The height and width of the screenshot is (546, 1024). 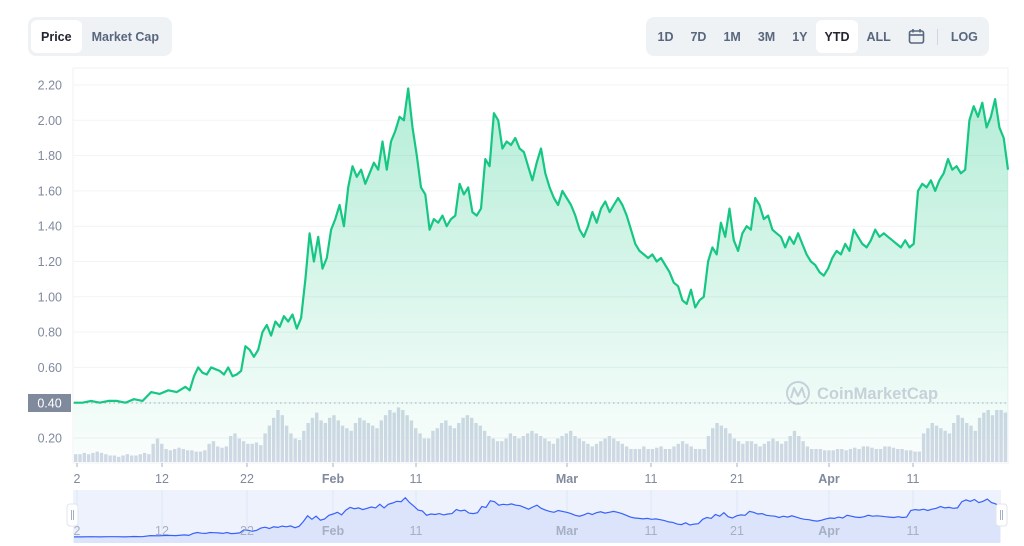 I want to click on navigator: 2 12 22 Feb 11 Mar 11 21 Apr 11, so click(x=537, y=516).